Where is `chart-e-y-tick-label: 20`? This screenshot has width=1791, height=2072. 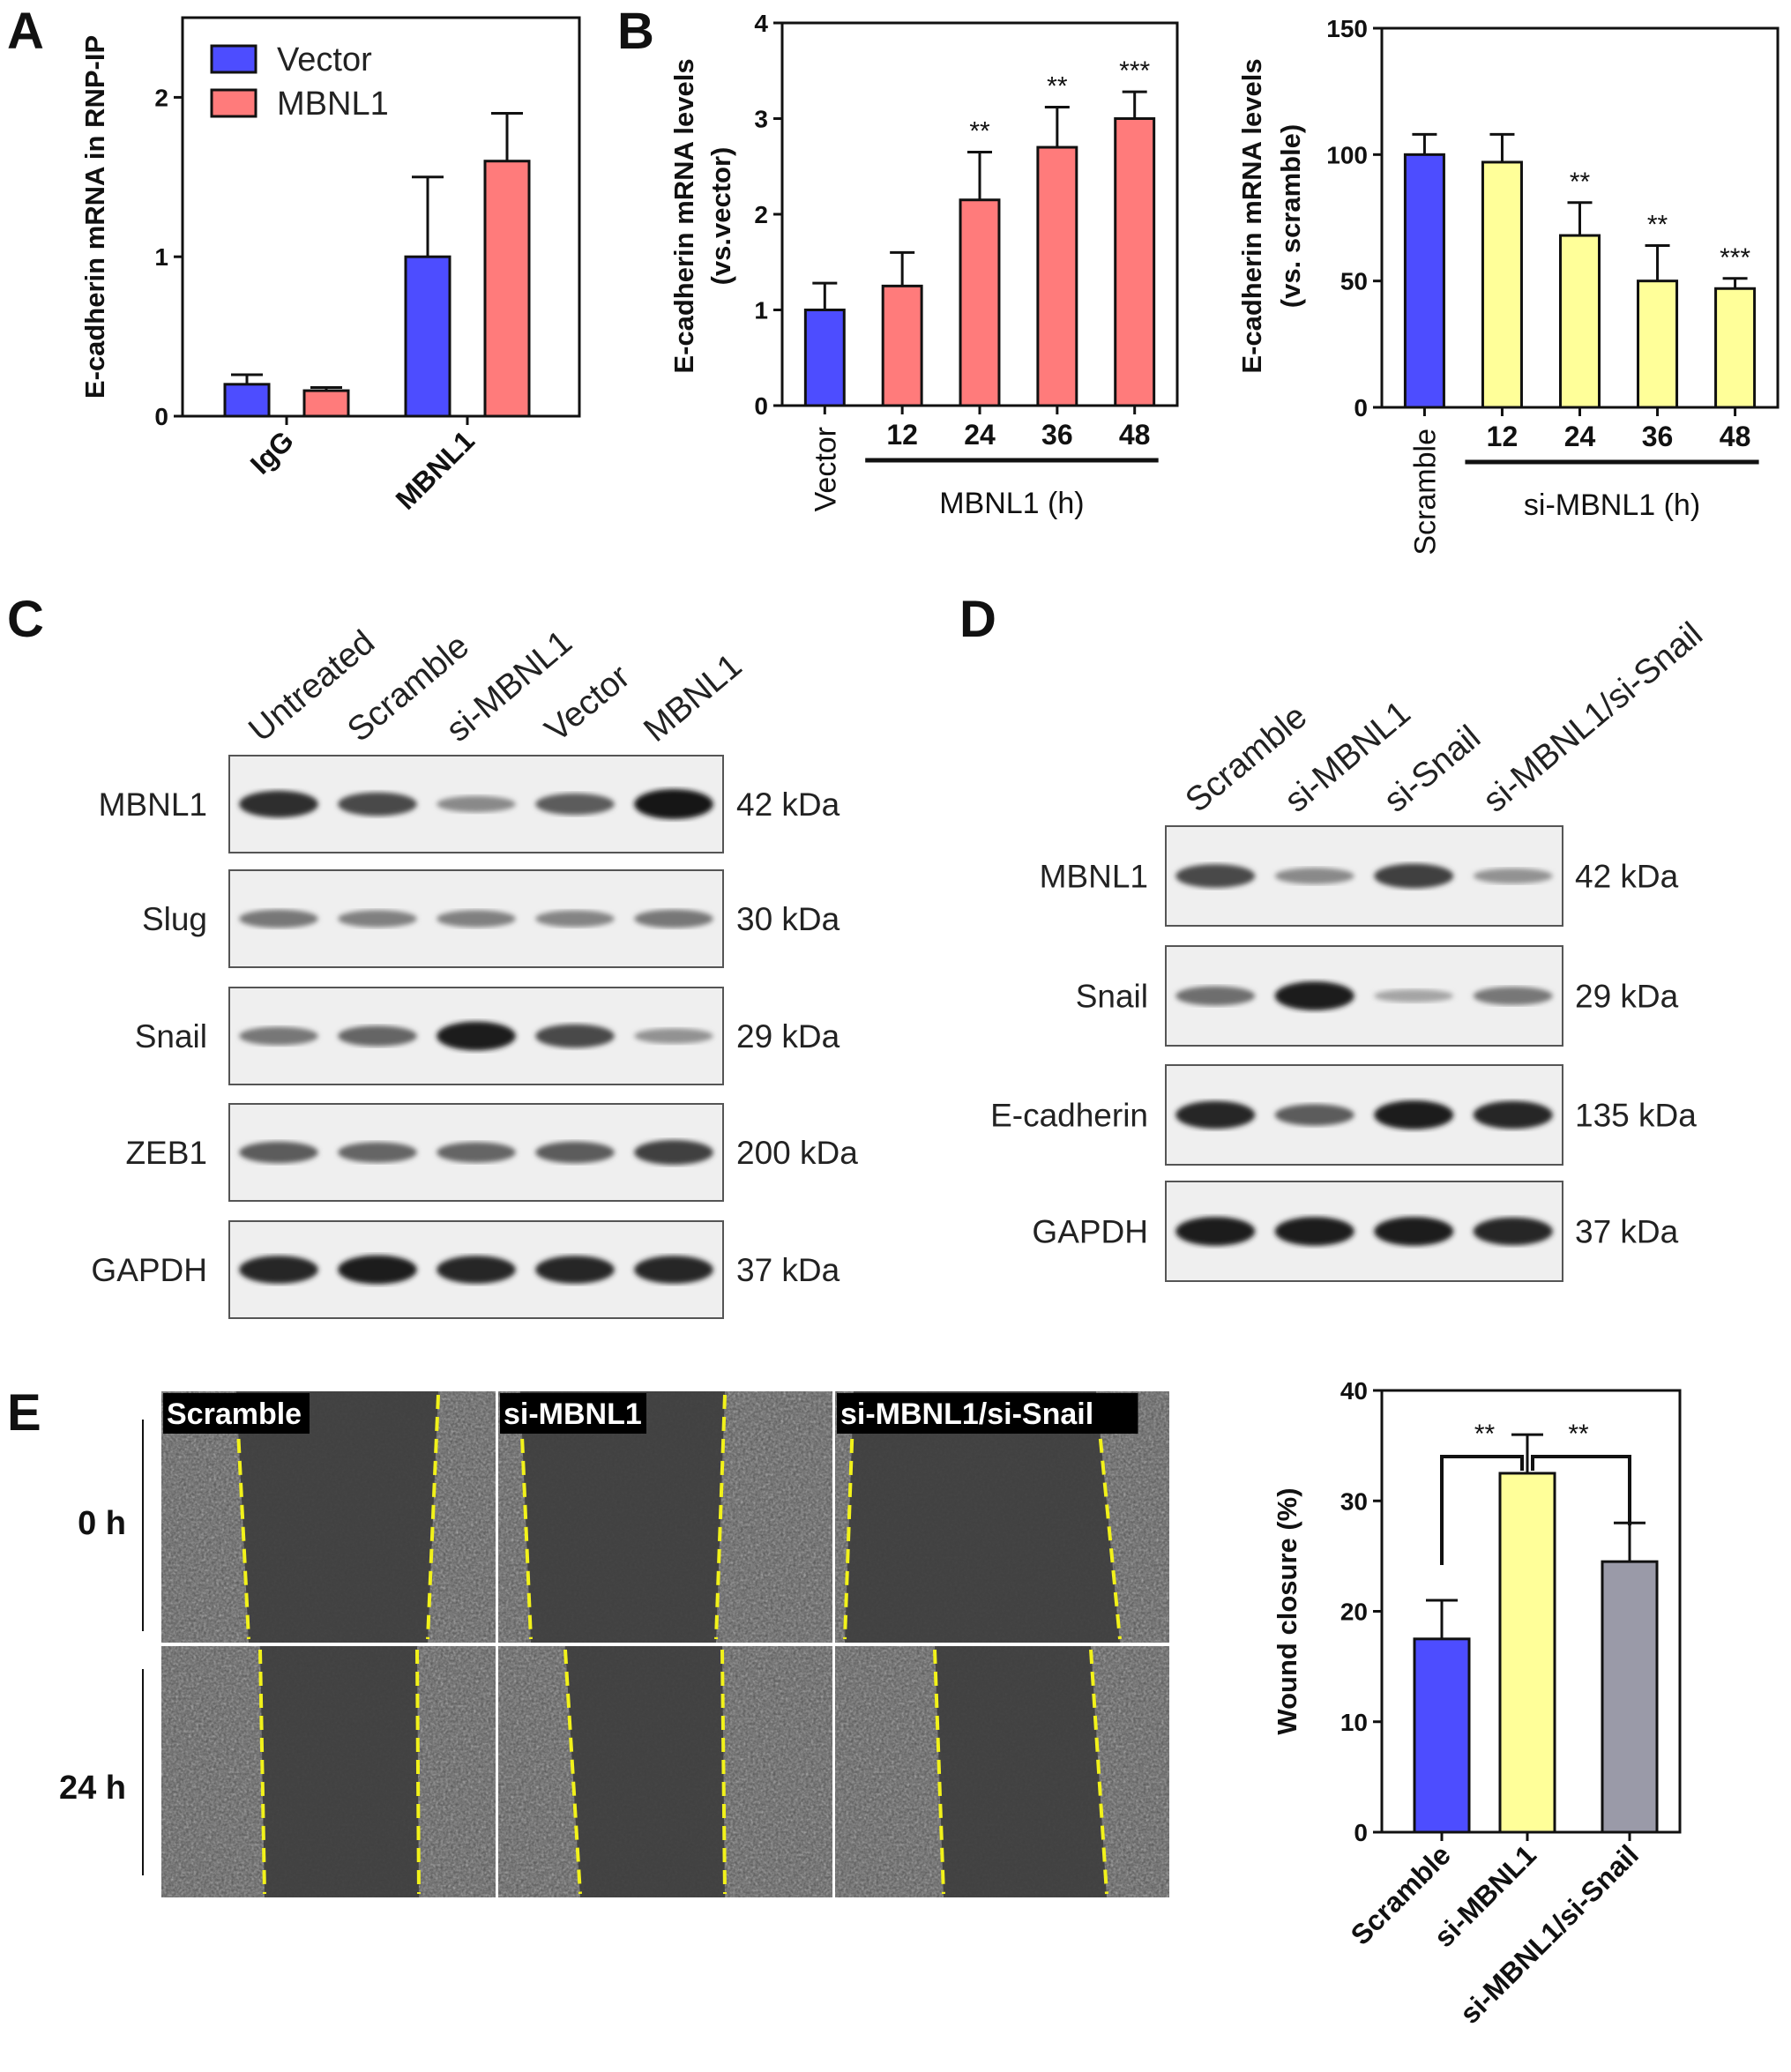
chart-e-y-tick-label: 20 is located at coordinates (1354, 1612).